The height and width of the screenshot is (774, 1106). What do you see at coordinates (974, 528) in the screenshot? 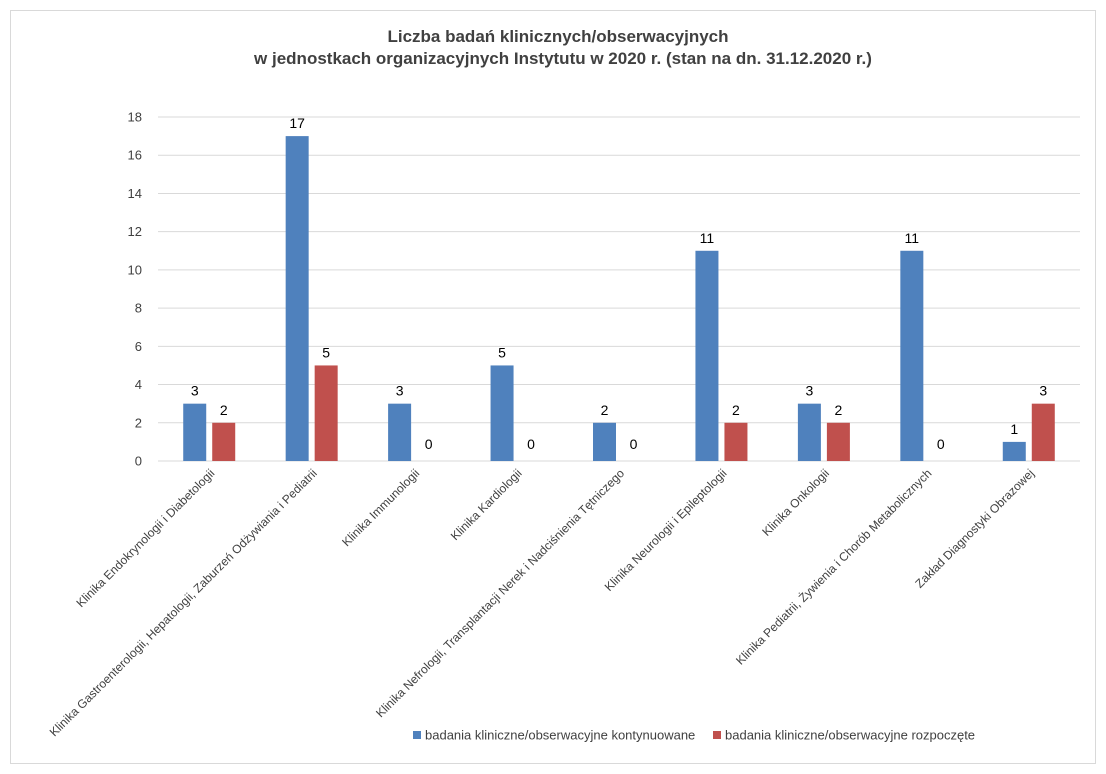
I see `category-label: Zakład Diagnostyki Obrazowej` at bounding box center [974, 528].